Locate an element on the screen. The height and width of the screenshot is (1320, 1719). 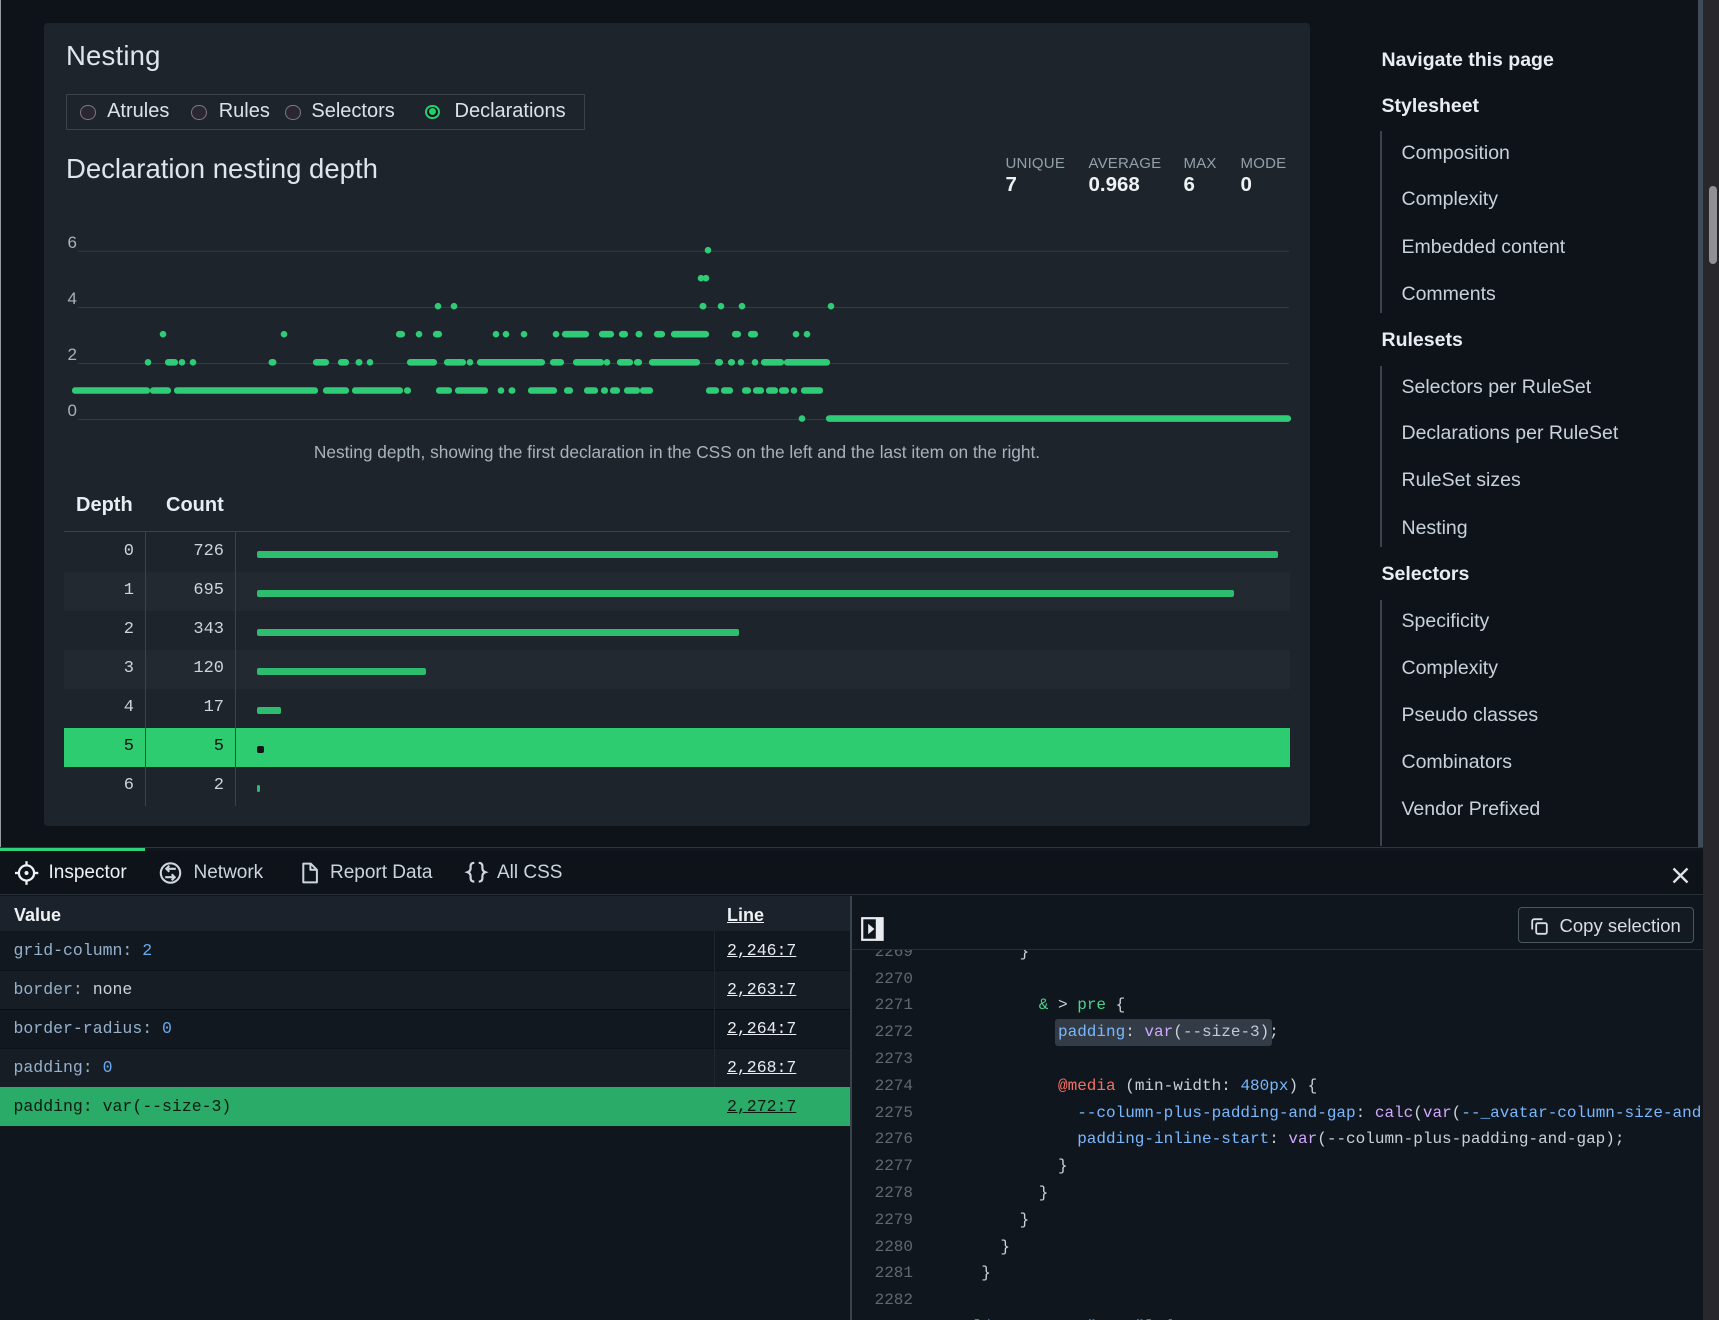
svg-text: 4 is located at coordinates (72, 298).